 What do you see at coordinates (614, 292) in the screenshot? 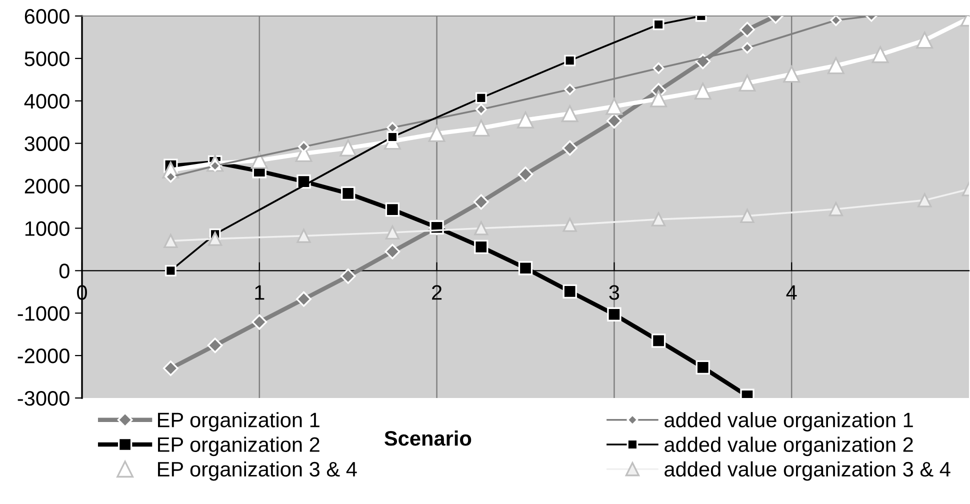
I see `x-tick-label: 3` at bounding box center [614, 292].